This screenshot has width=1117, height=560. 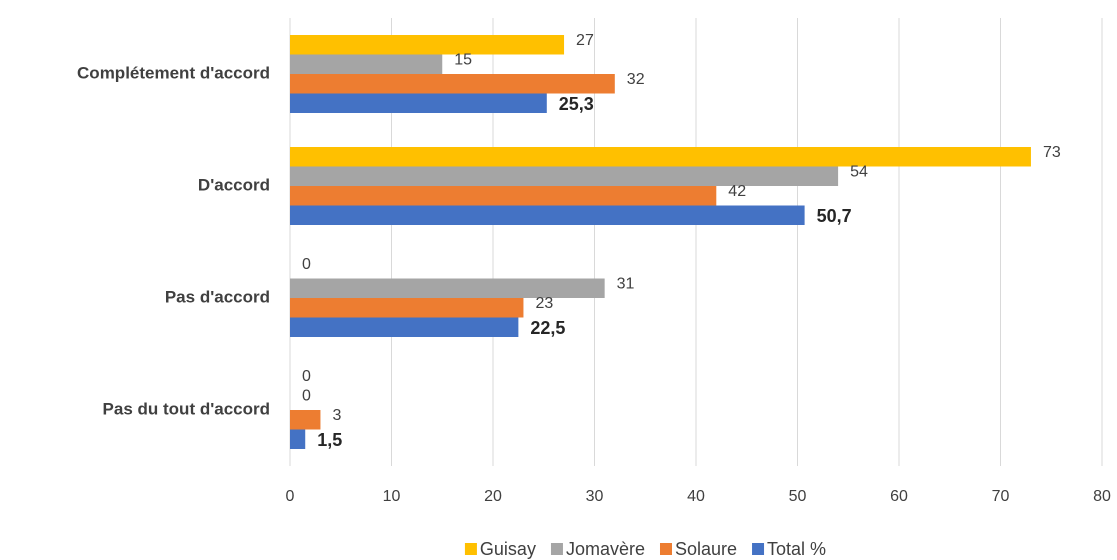 What do you see at coordinates (899, 496) in the screenshot?
I see `x-tick-label: 60` at bounding box center [899, 496].